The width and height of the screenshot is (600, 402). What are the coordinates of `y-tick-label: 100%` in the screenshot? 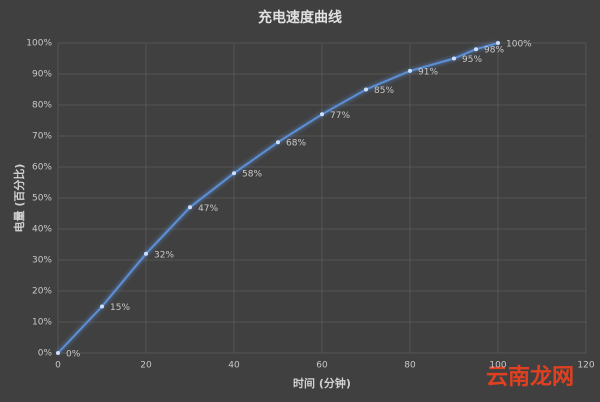 It's located at (39, 44).